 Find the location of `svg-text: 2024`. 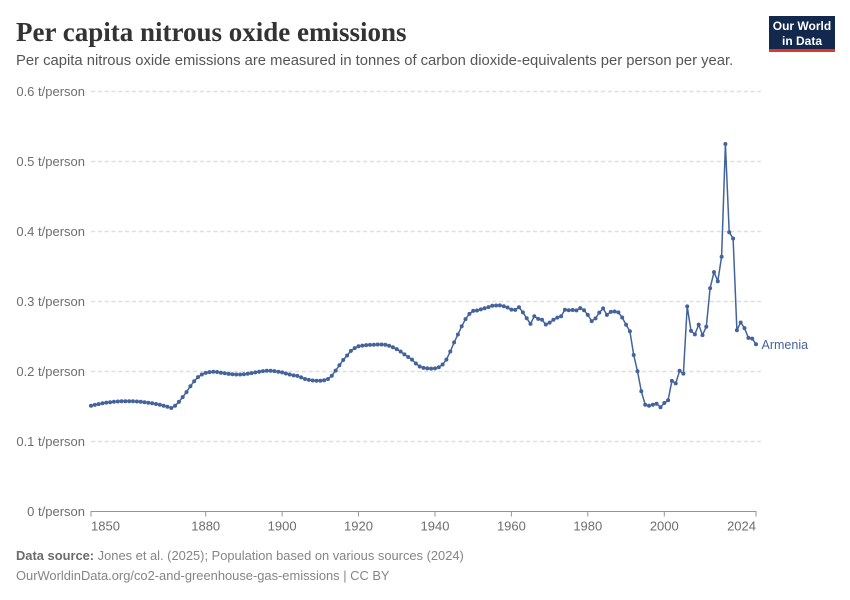

svg-text: 2024 is located at coordinates (741, 526).